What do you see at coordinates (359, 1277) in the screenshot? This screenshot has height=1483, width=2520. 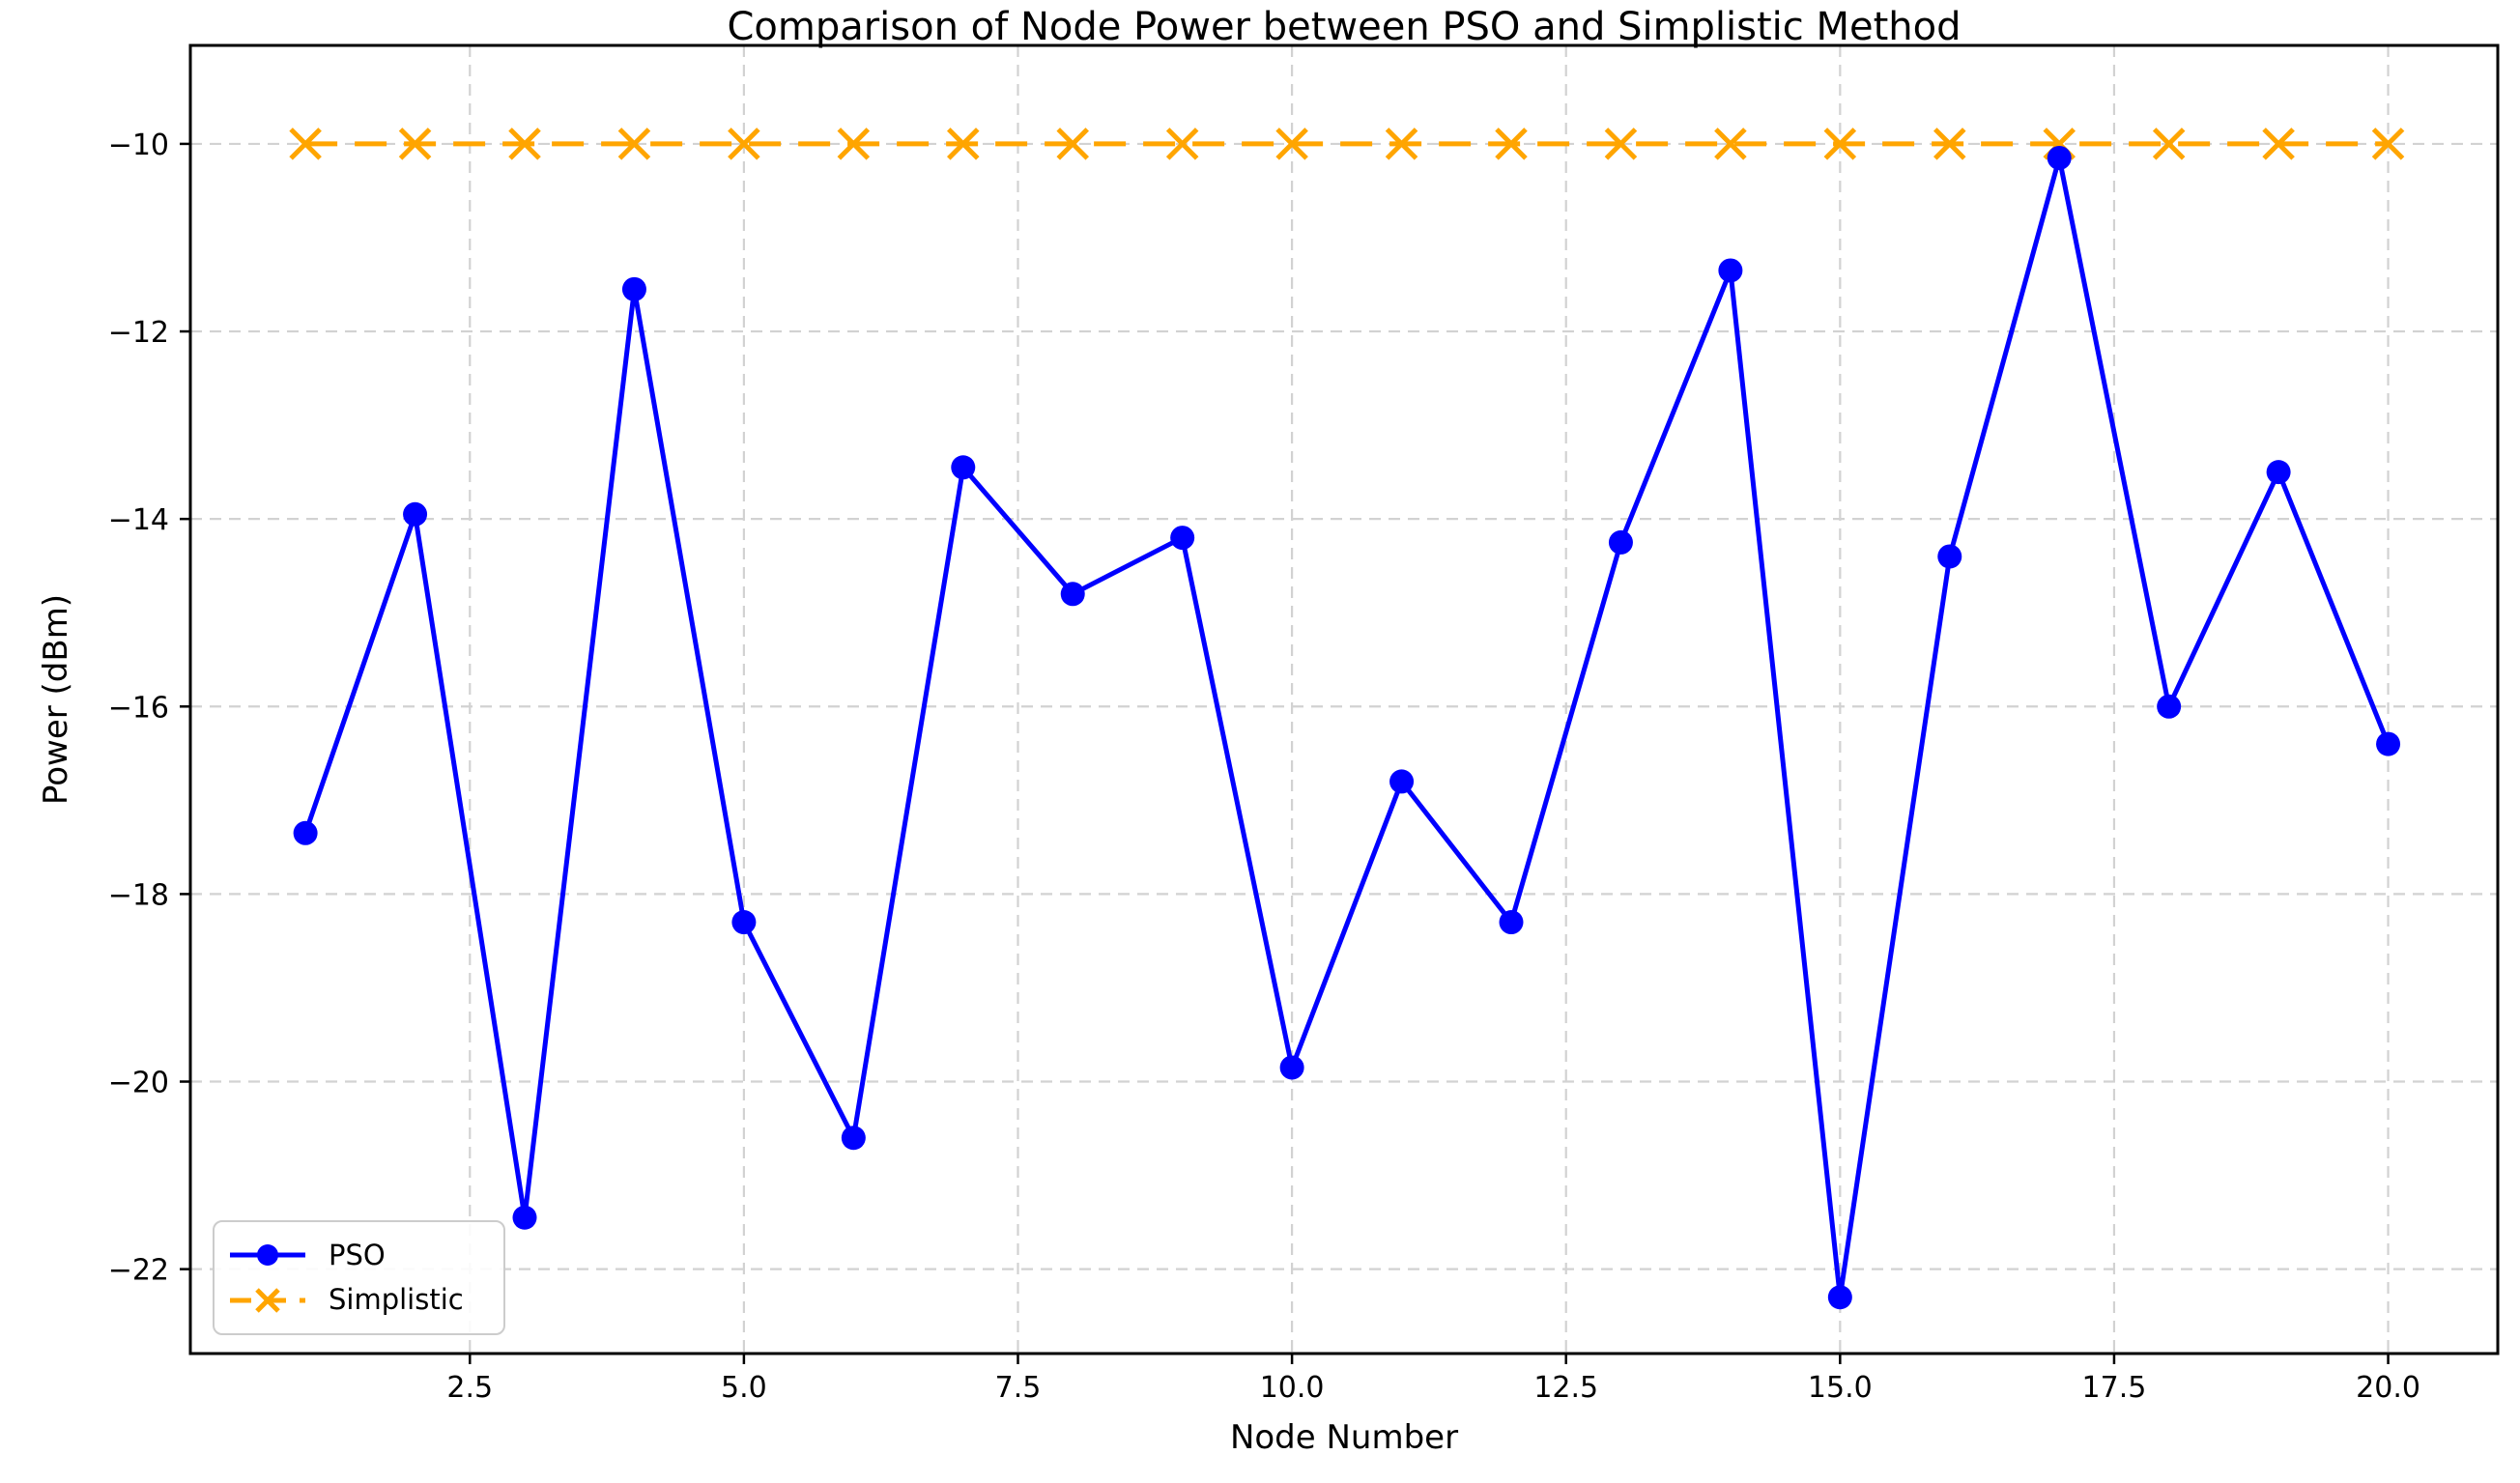 I see `legend: PSO Simplistic` at bounding box center [359, 1277].